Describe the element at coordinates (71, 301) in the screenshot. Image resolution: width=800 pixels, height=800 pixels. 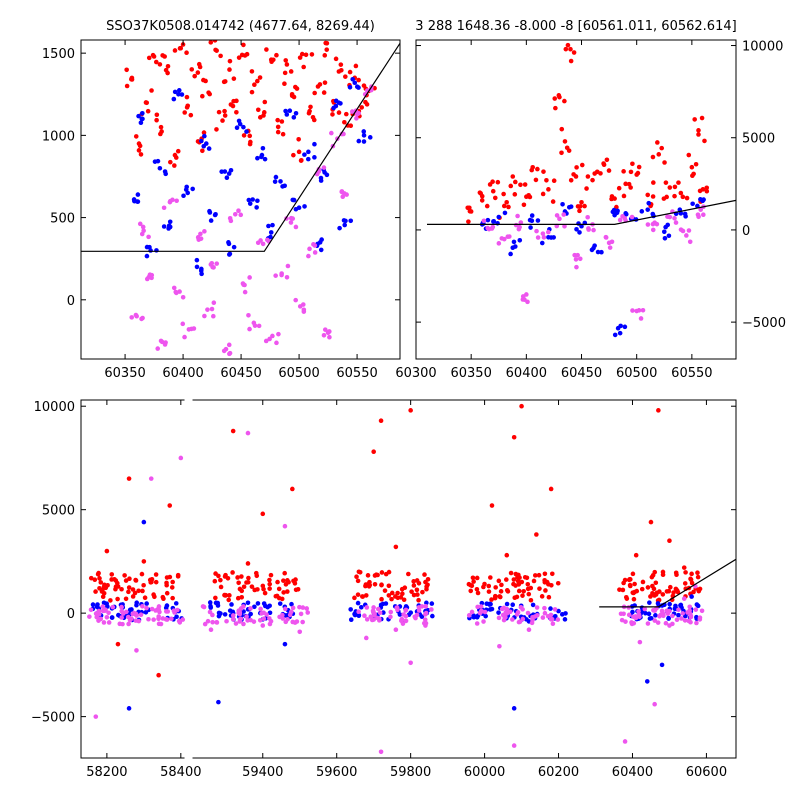
I see `y-tick-label: 0` at that location.